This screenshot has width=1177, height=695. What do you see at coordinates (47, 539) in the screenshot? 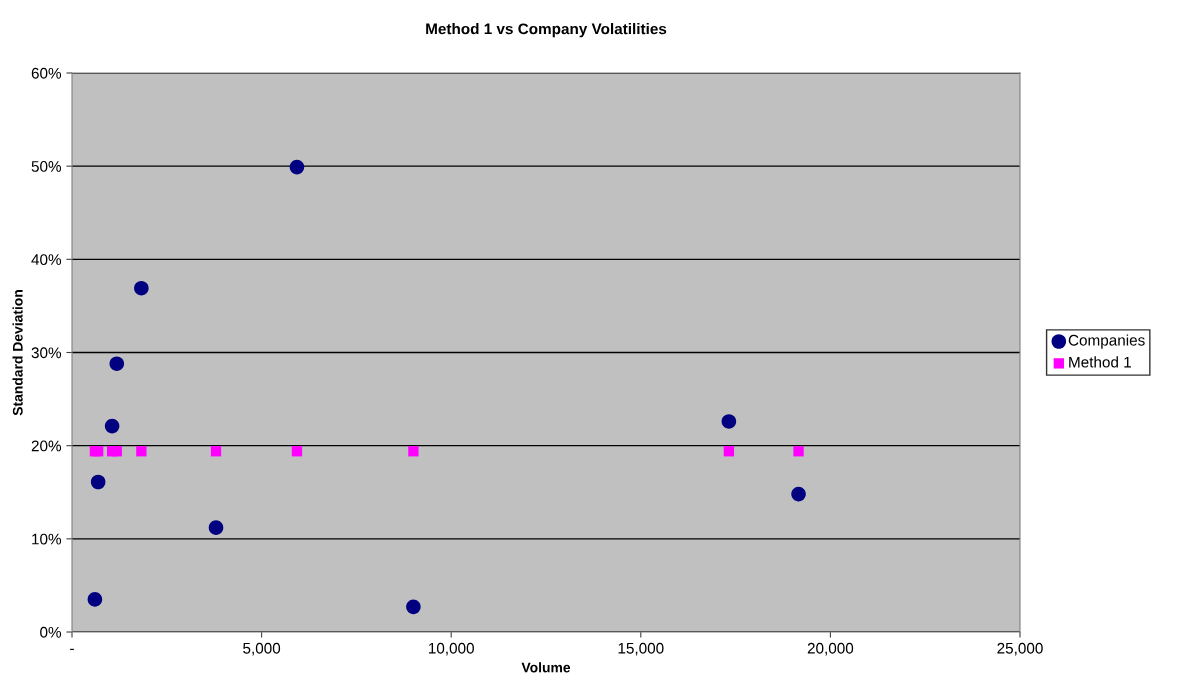
I see `y-tick-label: 10%` at bounding box center [47, 539].